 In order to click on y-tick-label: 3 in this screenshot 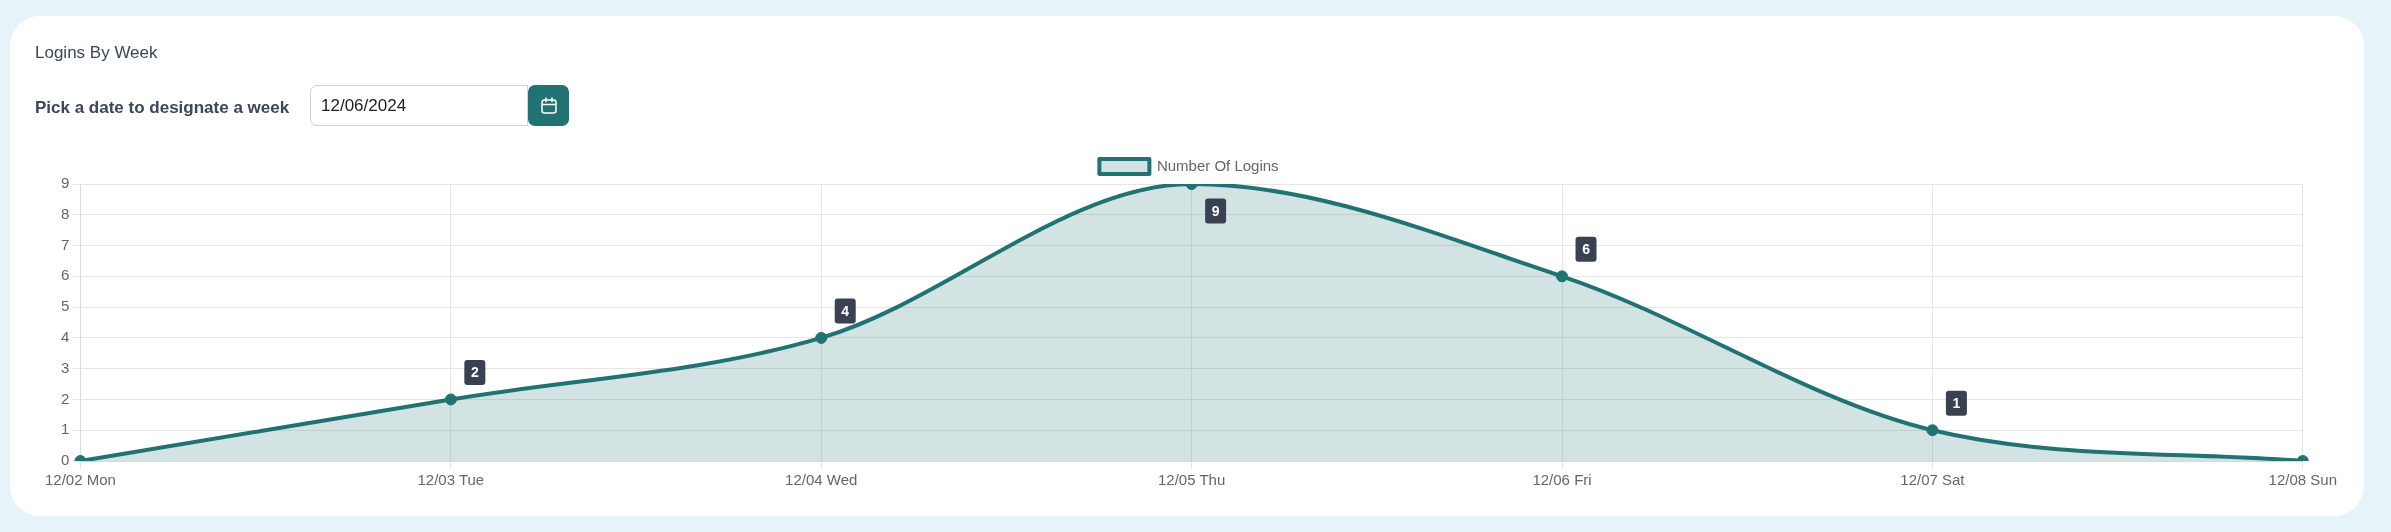, I will do `click(65, 367)`.